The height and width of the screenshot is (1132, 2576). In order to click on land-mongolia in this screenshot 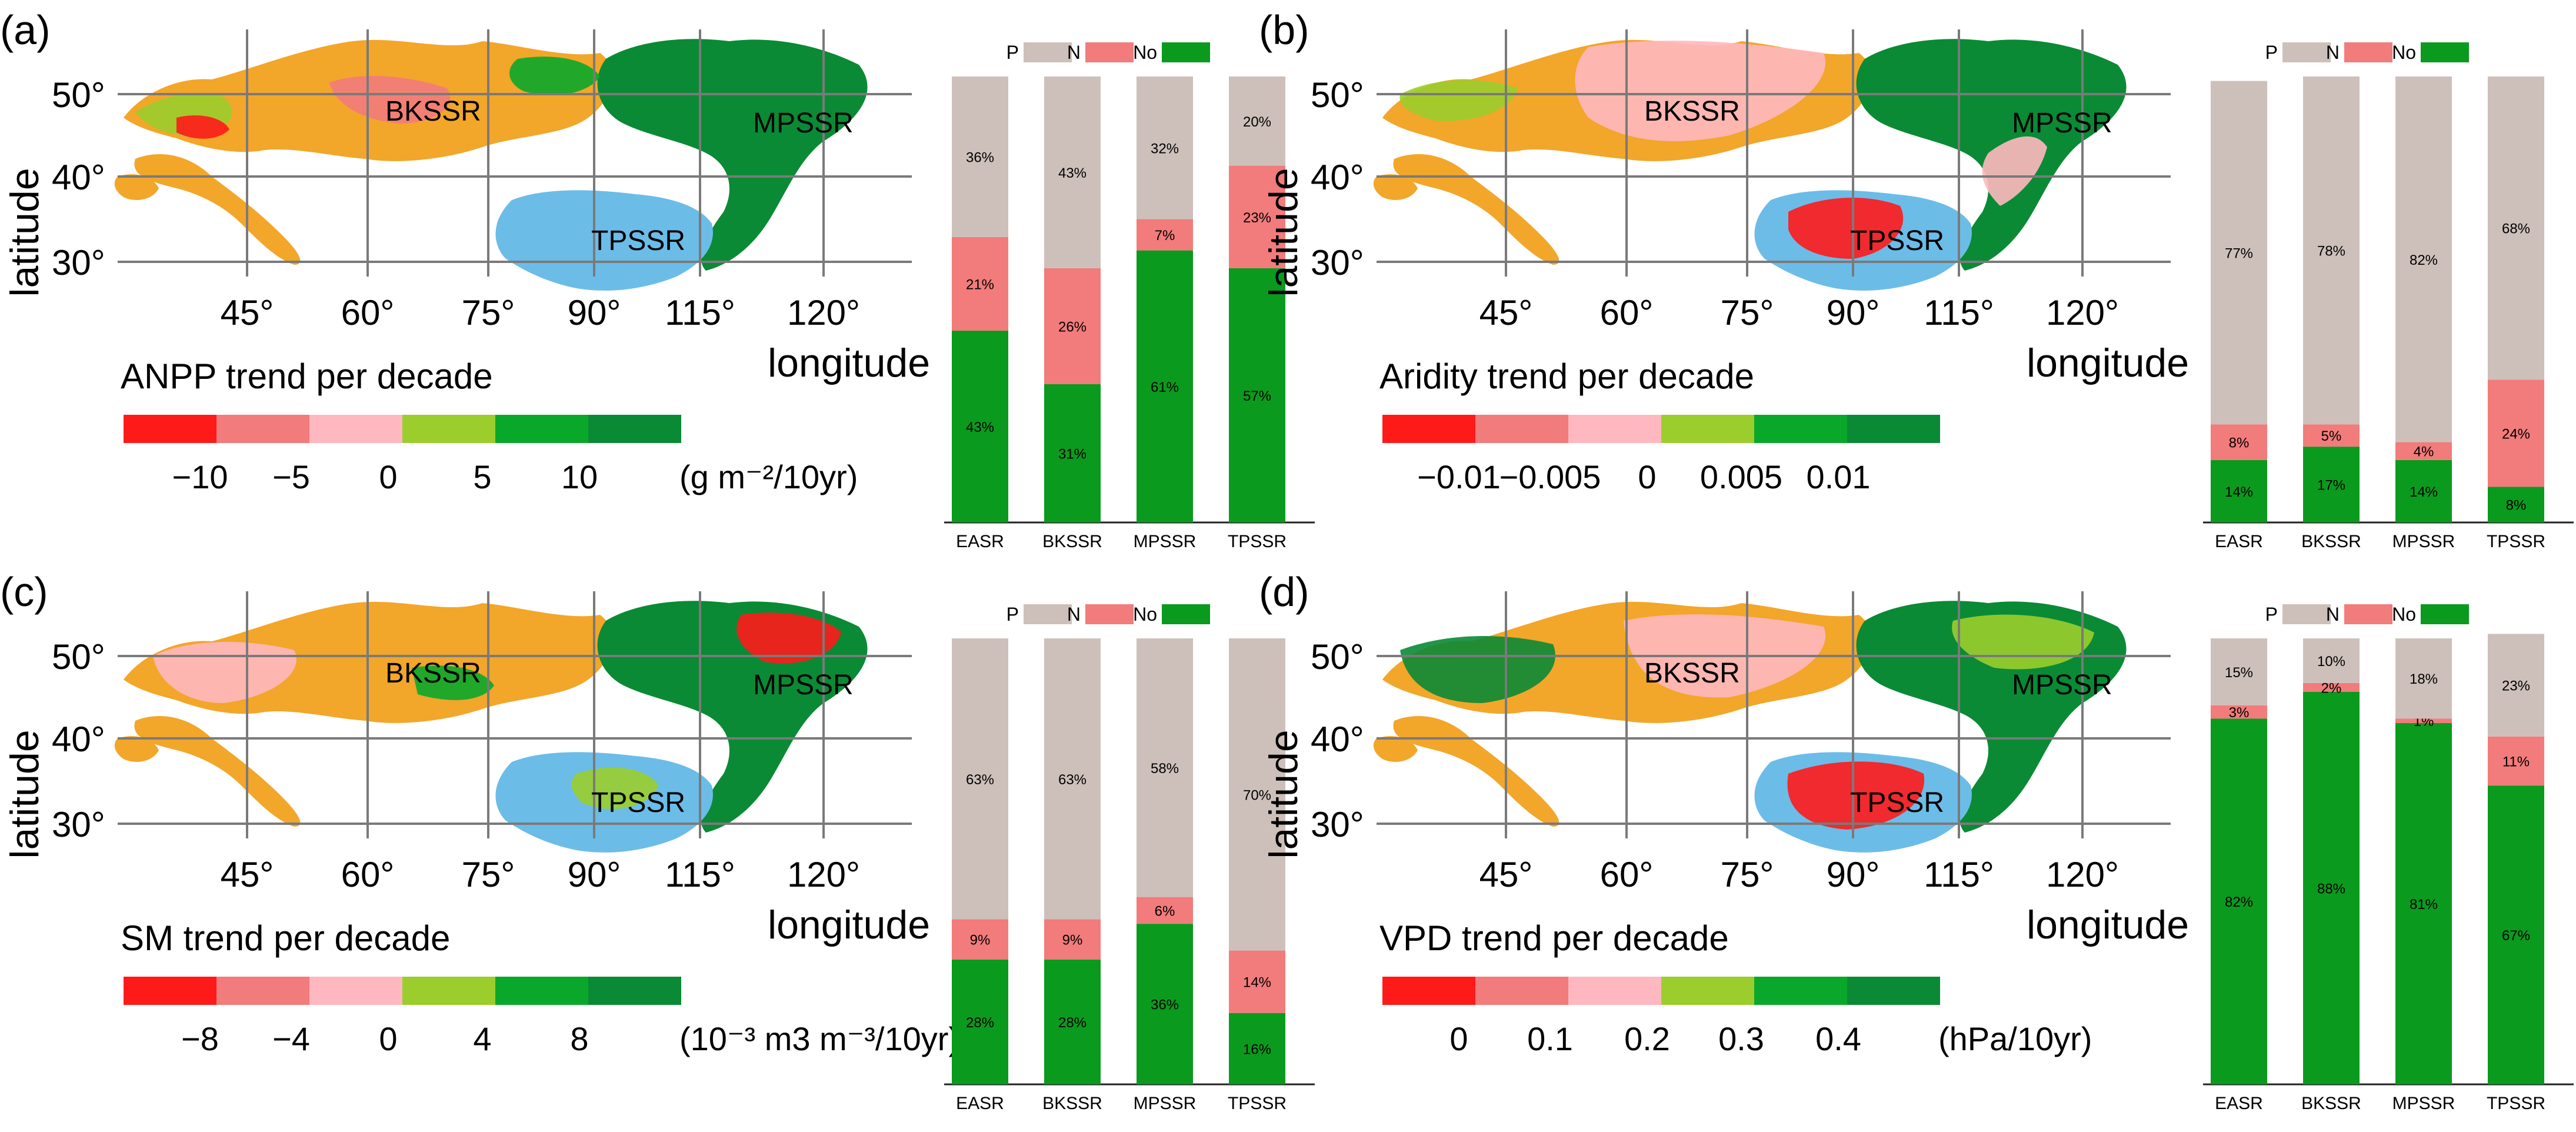, I will do `click(732, 155)`.